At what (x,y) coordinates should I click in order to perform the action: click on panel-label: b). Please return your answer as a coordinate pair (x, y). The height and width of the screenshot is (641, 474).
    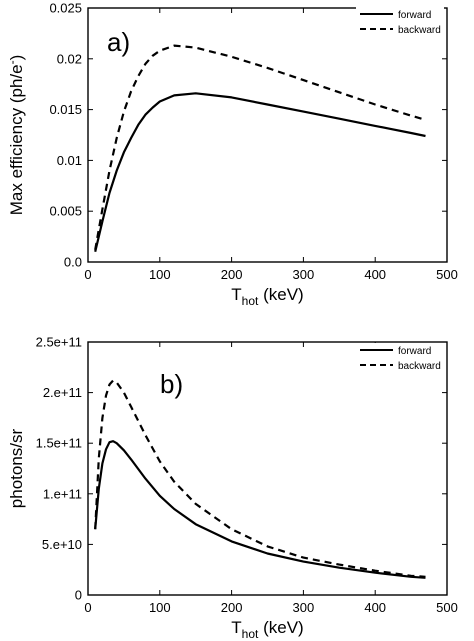
    Looking at the image, I should click on (171, 384).